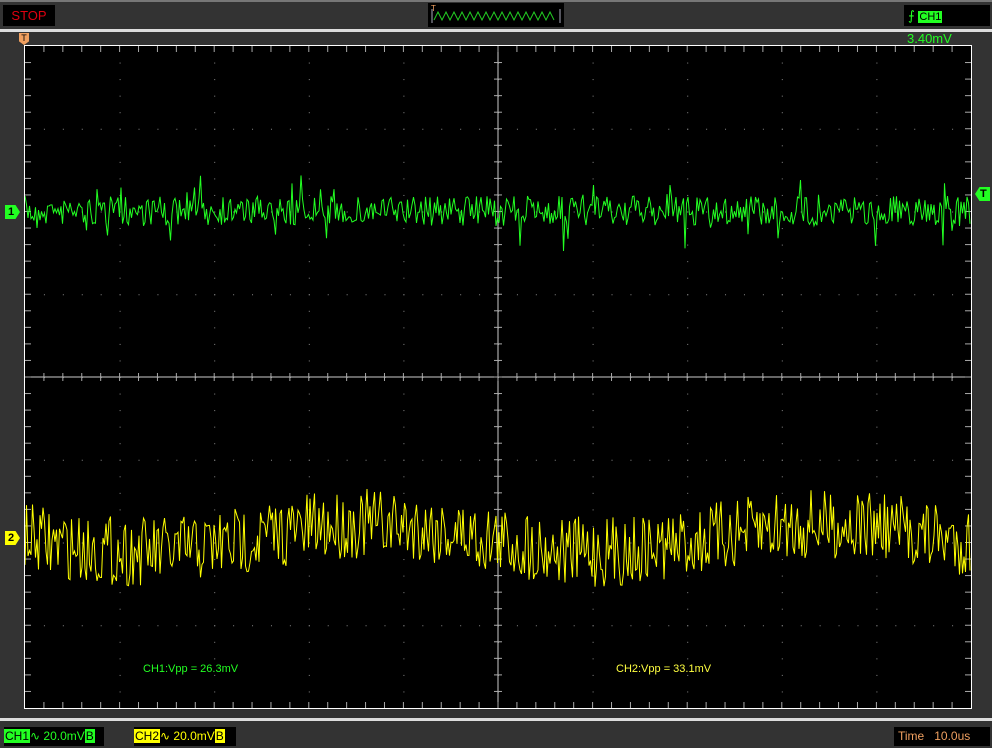 Image resolution: width=992 pixels, height=748 pixels. What do you see at coordinates (12, 212) in the screenshot?
I see `ch1-level-marker: 1` at bounding box center [12, 212].